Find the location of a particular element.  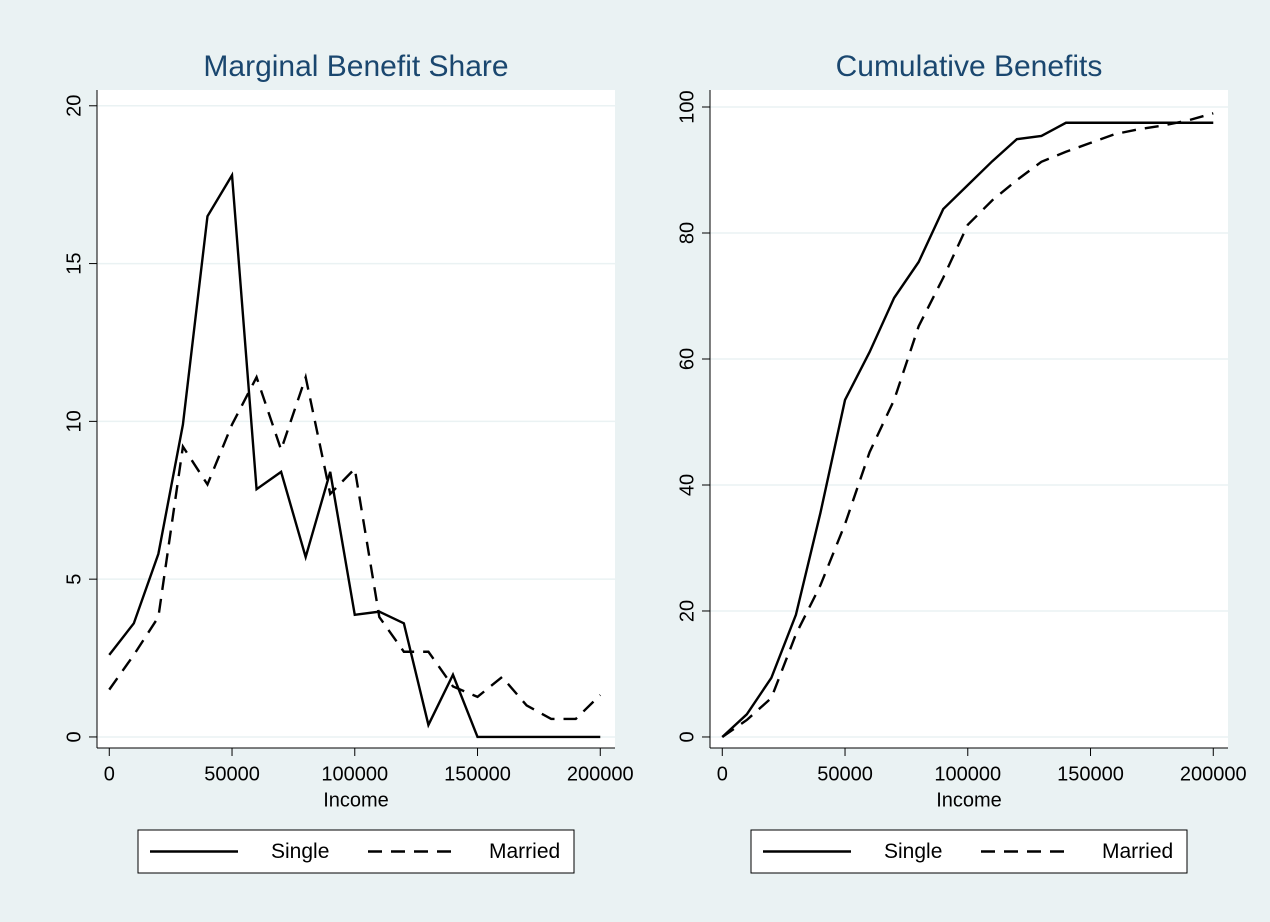

y-tick-label: 100 is located at coordinates (687, 106).